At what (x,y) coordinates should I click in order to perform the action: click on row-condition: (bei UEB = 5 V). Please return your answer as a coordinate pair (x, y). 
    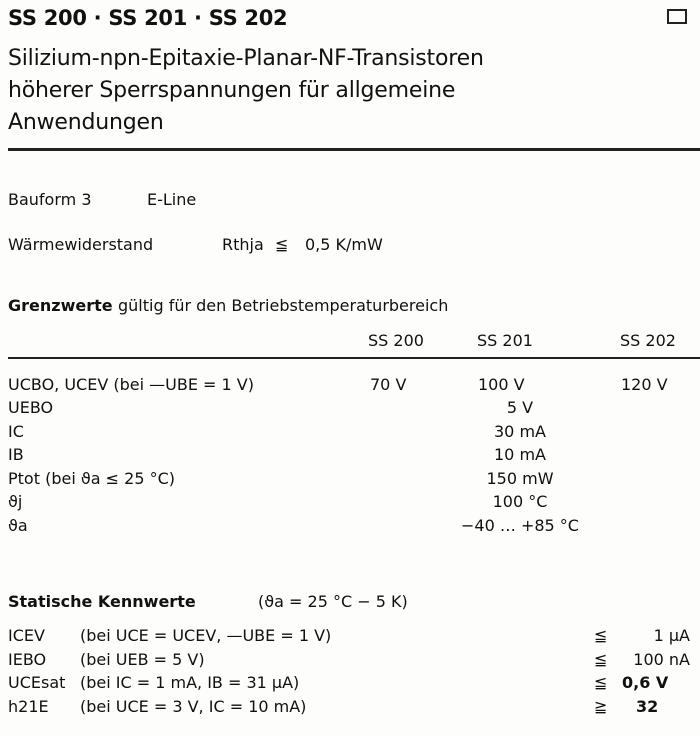
    Looking at the image, I should click on (142, 659).